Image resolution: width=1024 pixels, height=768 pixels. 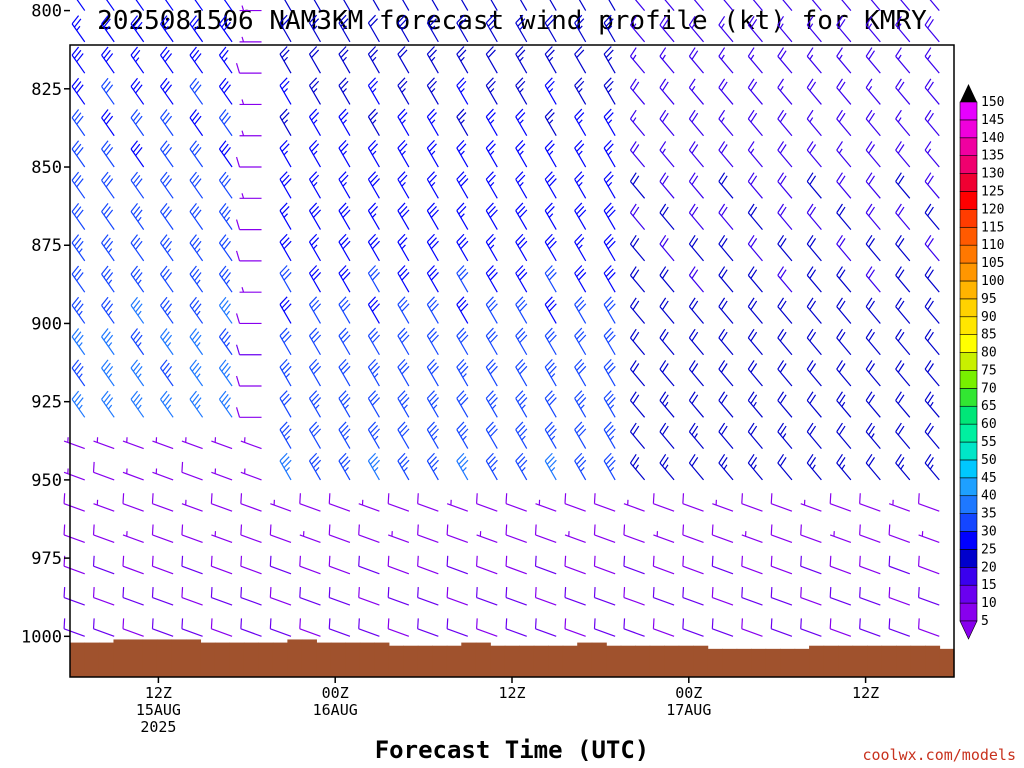 What do you see at coordinates (992, 263) in the screenshot?
I see `colorbar-tick-label: 105` at bounding box center [992, 263].